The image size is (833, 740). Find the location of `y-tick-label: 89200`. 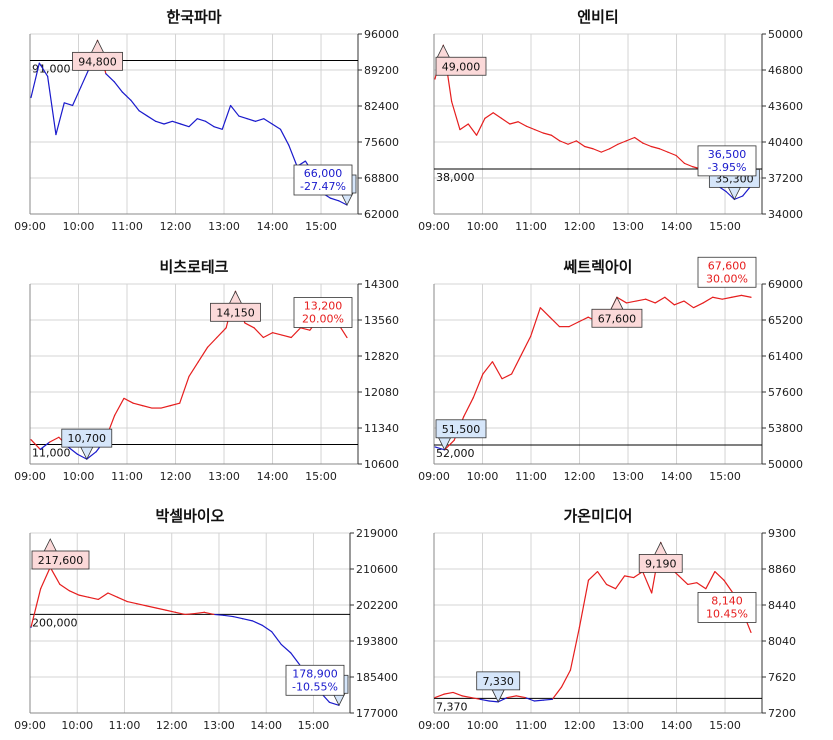

y-tick-label: 89200 is located at coordinates (381, 70).